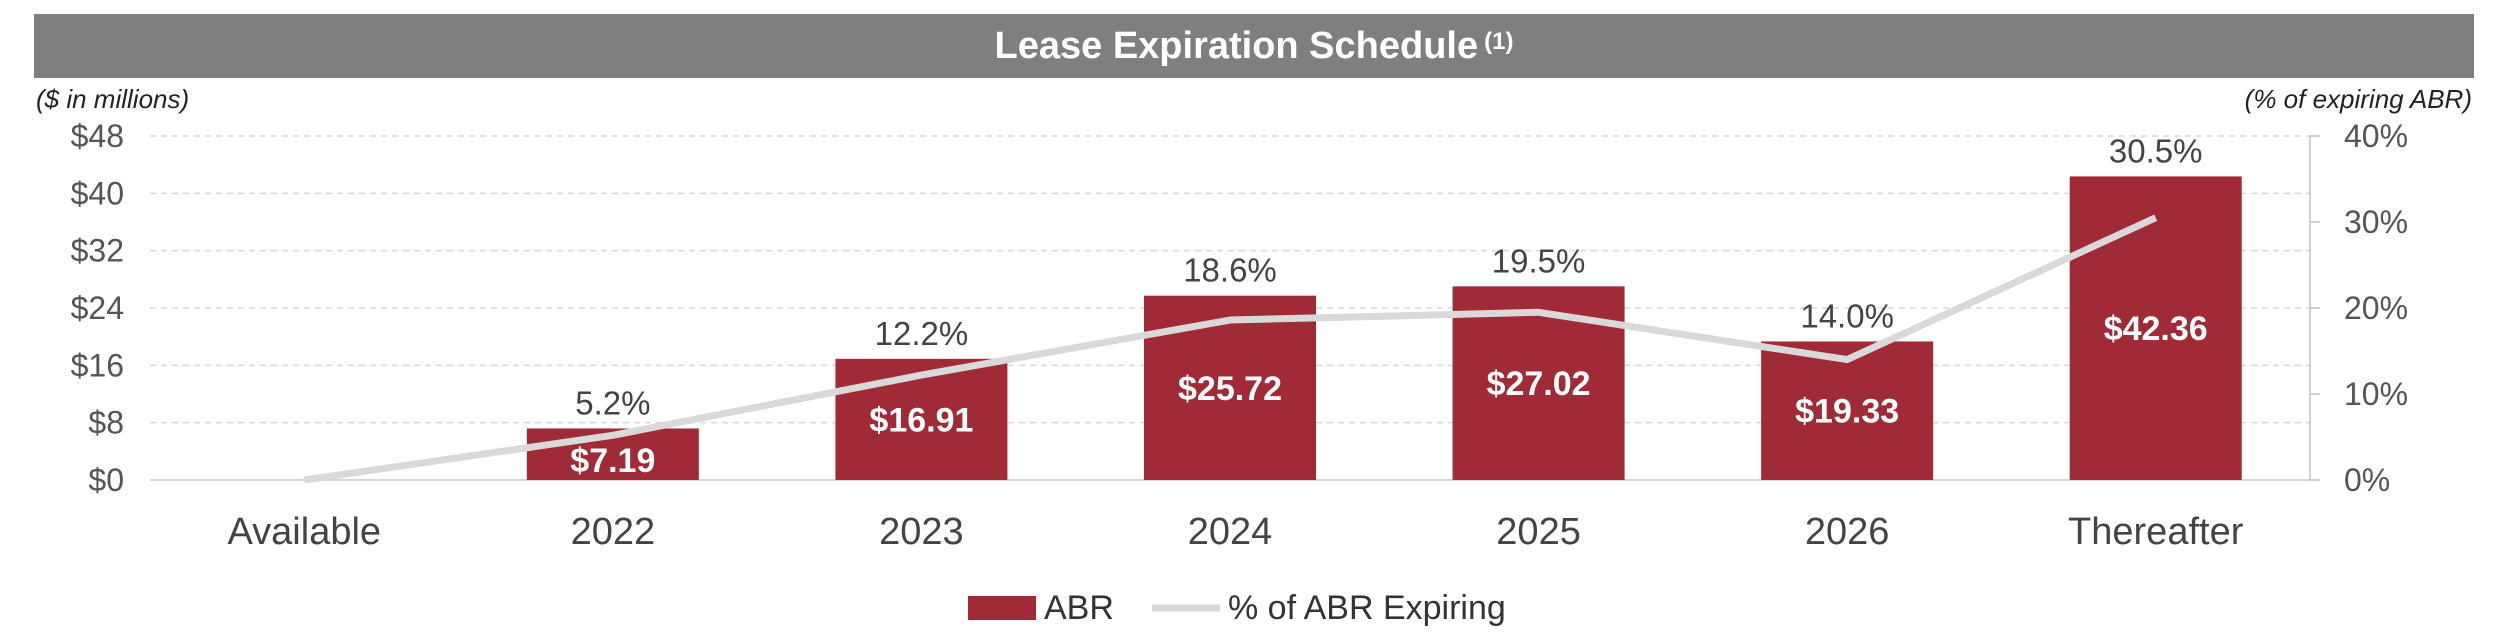 This screenshot has height=636, width=2500. What do you see at coordinates (106, 480) in the screenshot?
I see `left-tick-label: $0` at bounding box center [106, 480].